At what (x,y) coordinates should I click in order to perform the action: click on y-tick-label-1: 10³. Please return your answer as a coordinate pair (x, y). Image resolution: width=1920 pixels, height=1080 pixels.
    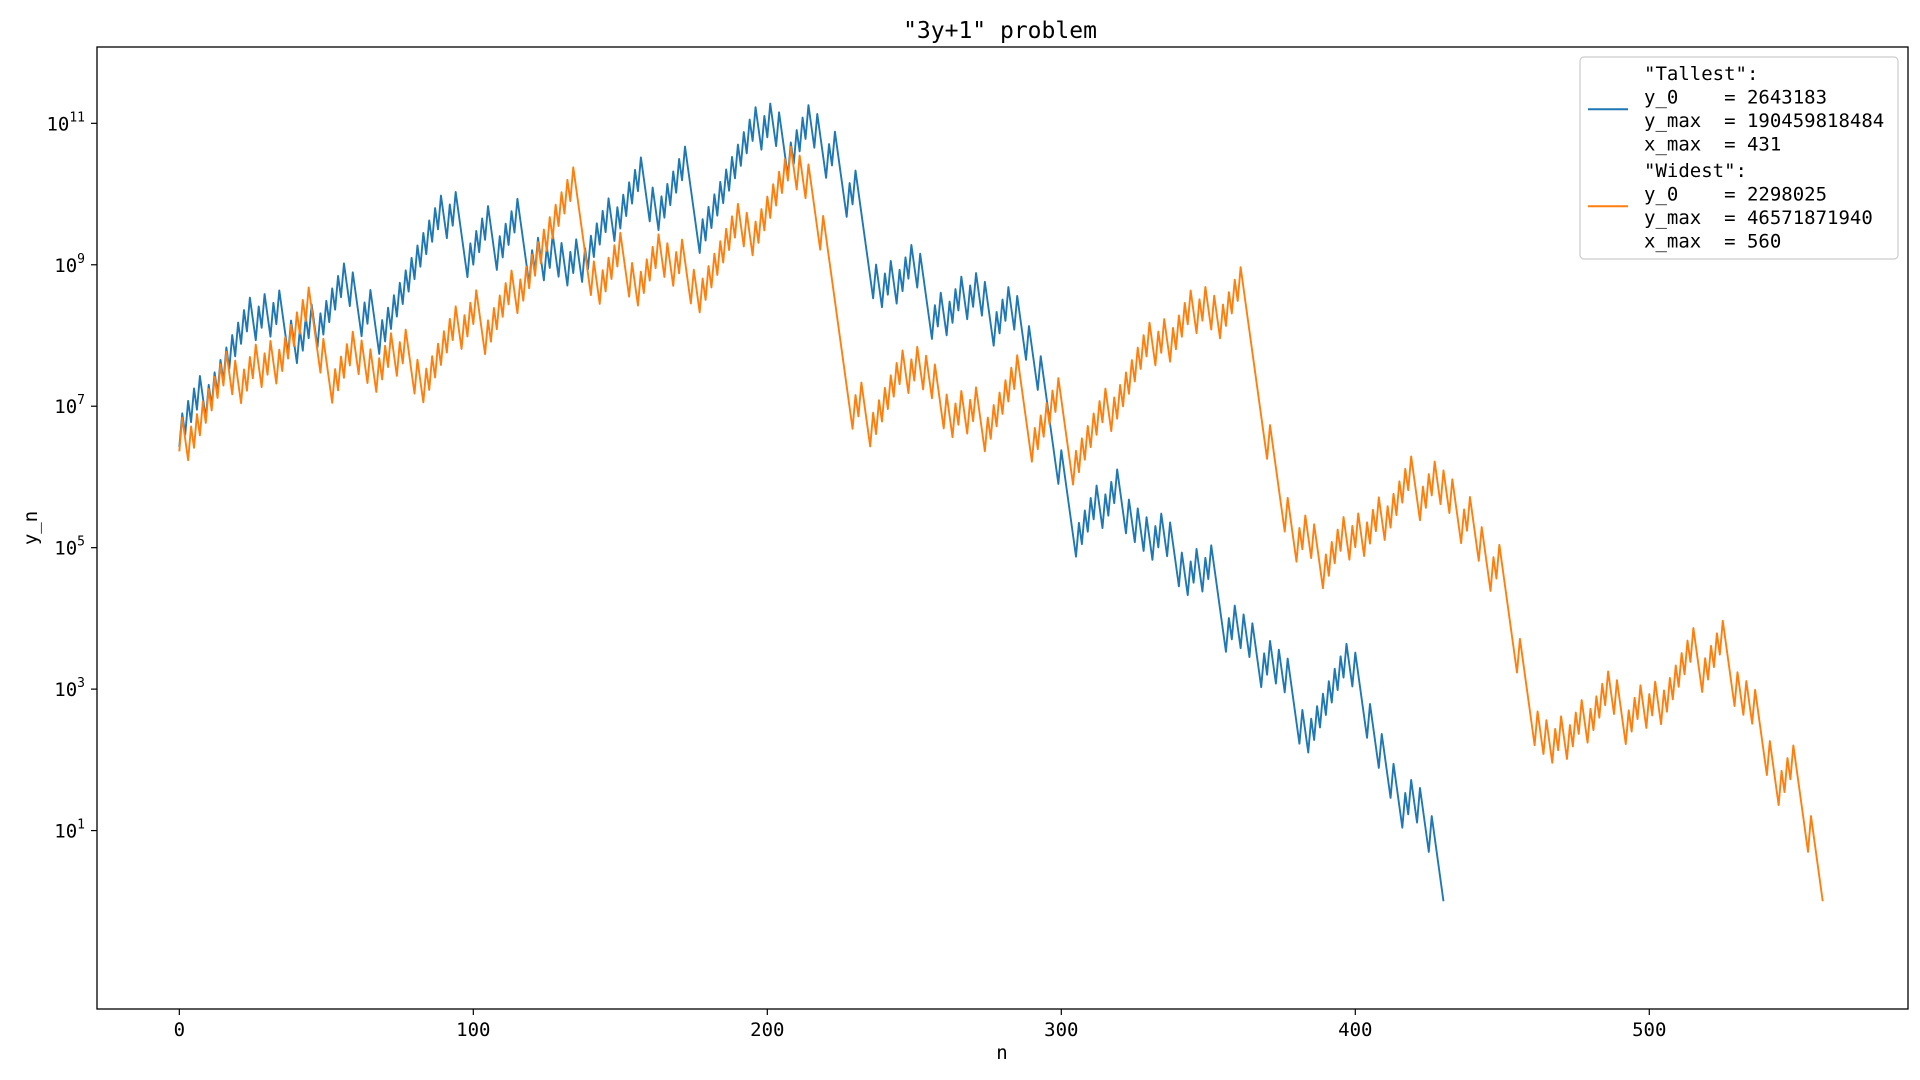
    Looking at the image, I should click on (69, 688).